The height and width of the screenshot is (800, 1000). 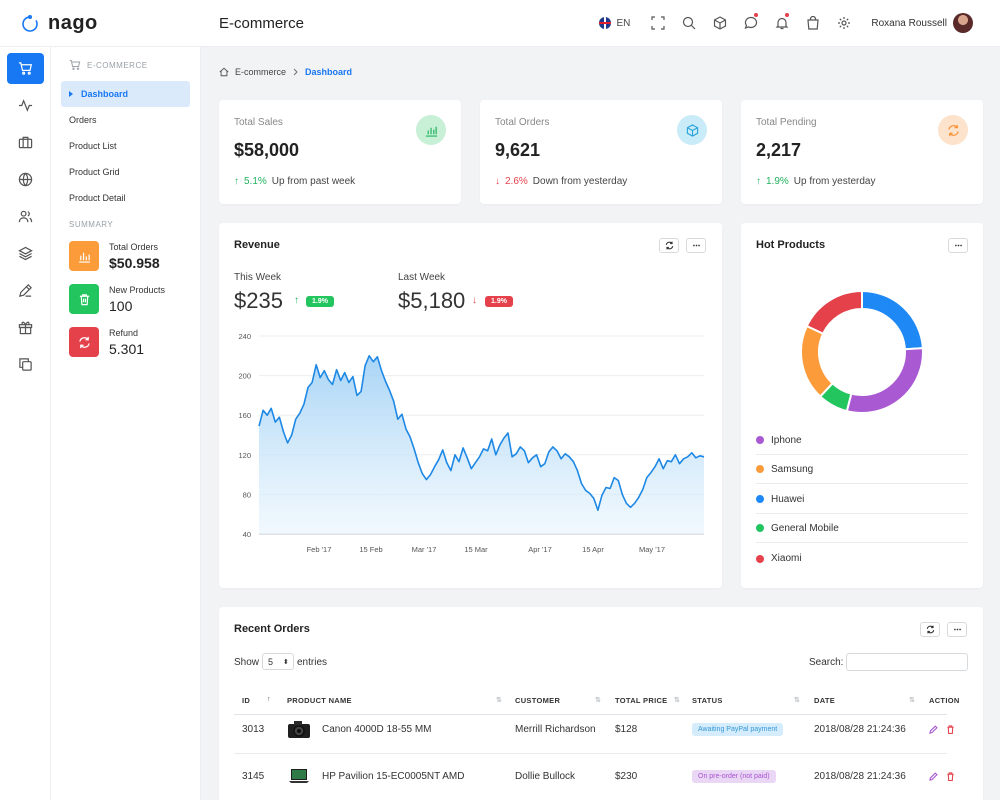 I want to click on summary-label: New Products, so click(x=137, y=289).